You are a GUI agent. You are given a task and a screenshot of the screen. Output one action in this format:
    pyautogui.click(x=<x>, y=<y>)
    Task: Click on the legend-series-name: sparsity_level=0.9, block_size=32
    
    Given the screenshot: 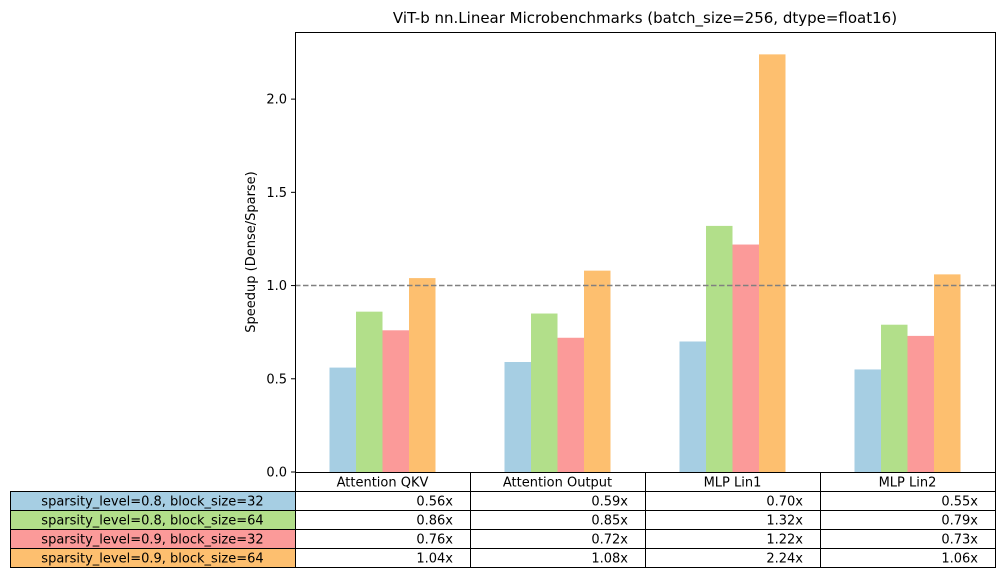 What is the action you would take?
    pyautogui.click(x=152, y=540)
    